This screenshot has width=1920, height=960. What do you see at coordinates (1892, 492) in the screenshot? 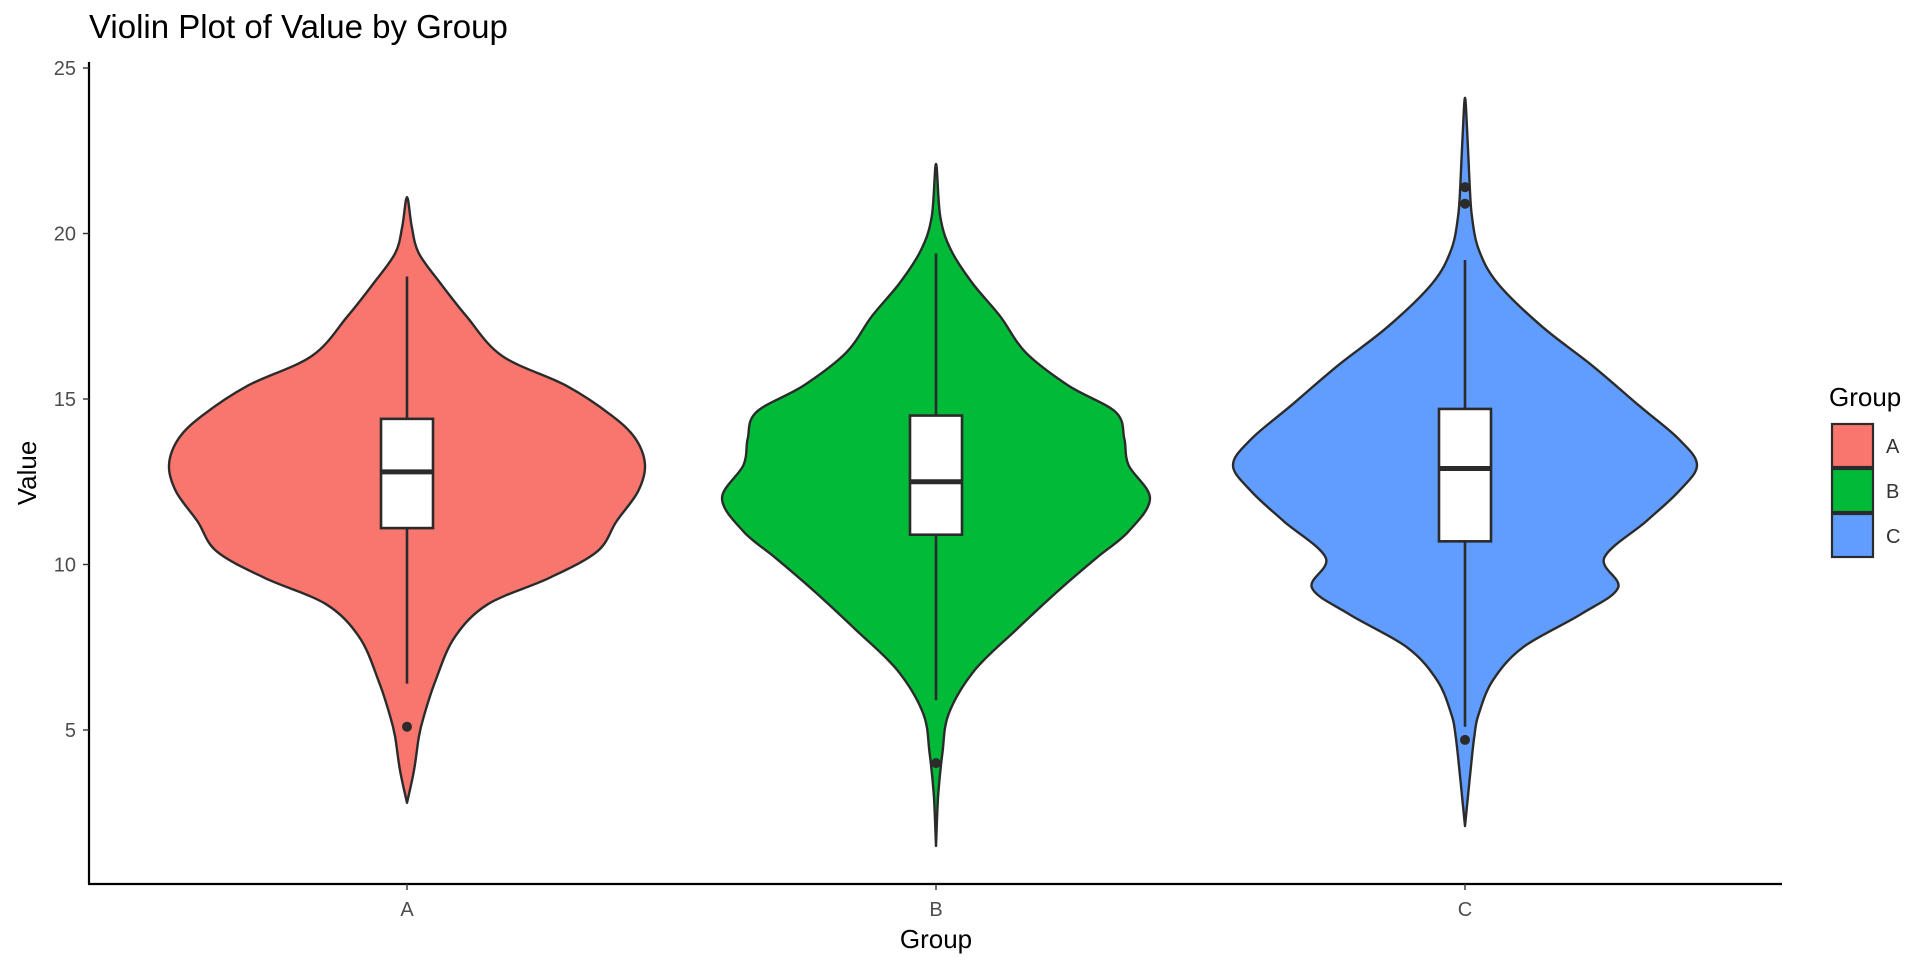
I see `legend-label: B` at bounding box center [1892, 492].